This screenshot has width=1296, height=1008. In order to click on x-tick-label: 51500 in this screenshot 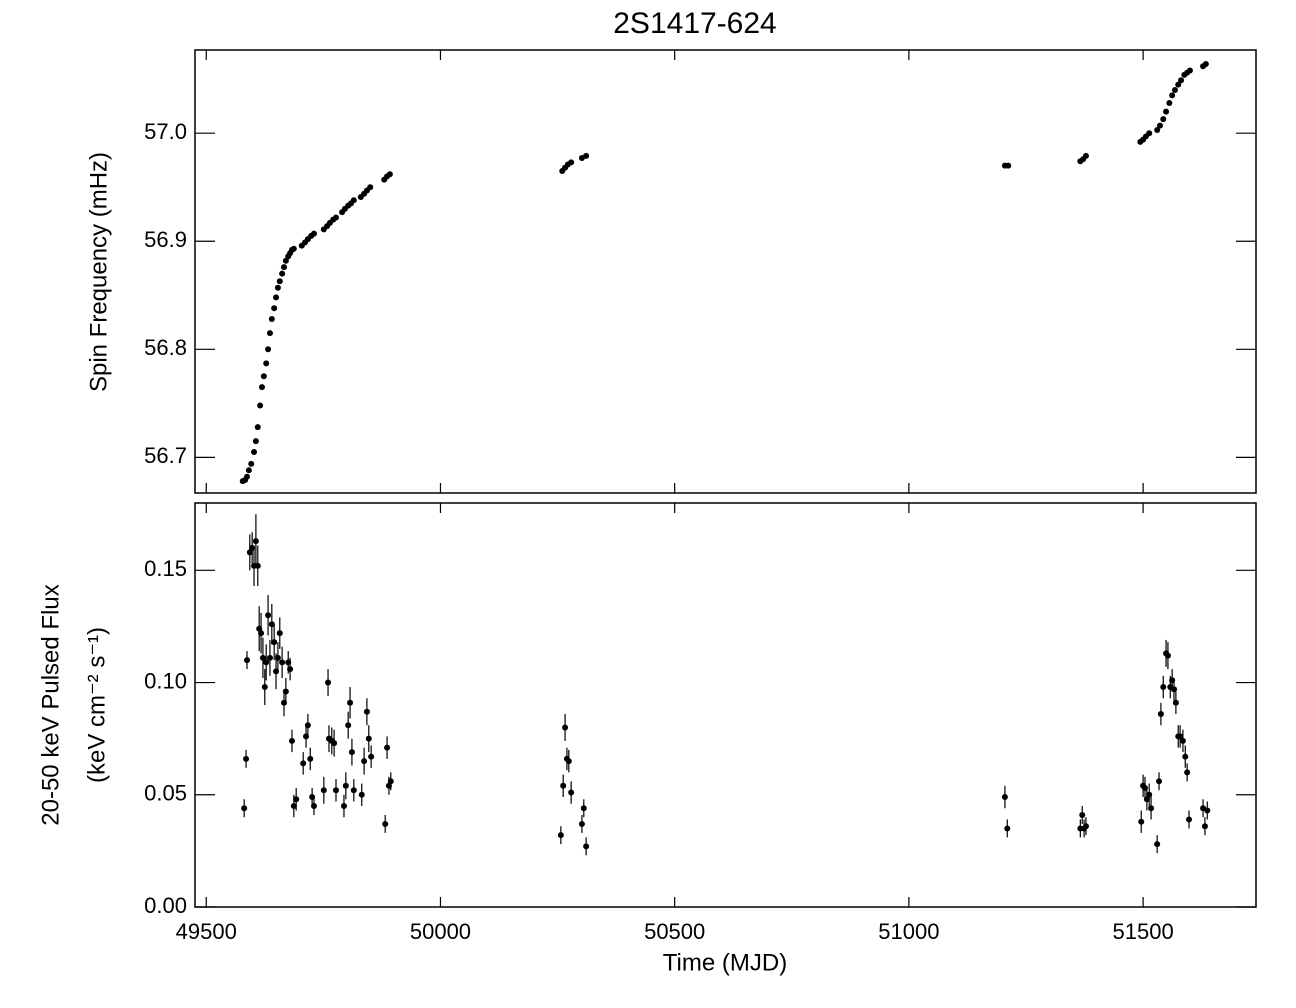, I will do `click(1143, 931)`.